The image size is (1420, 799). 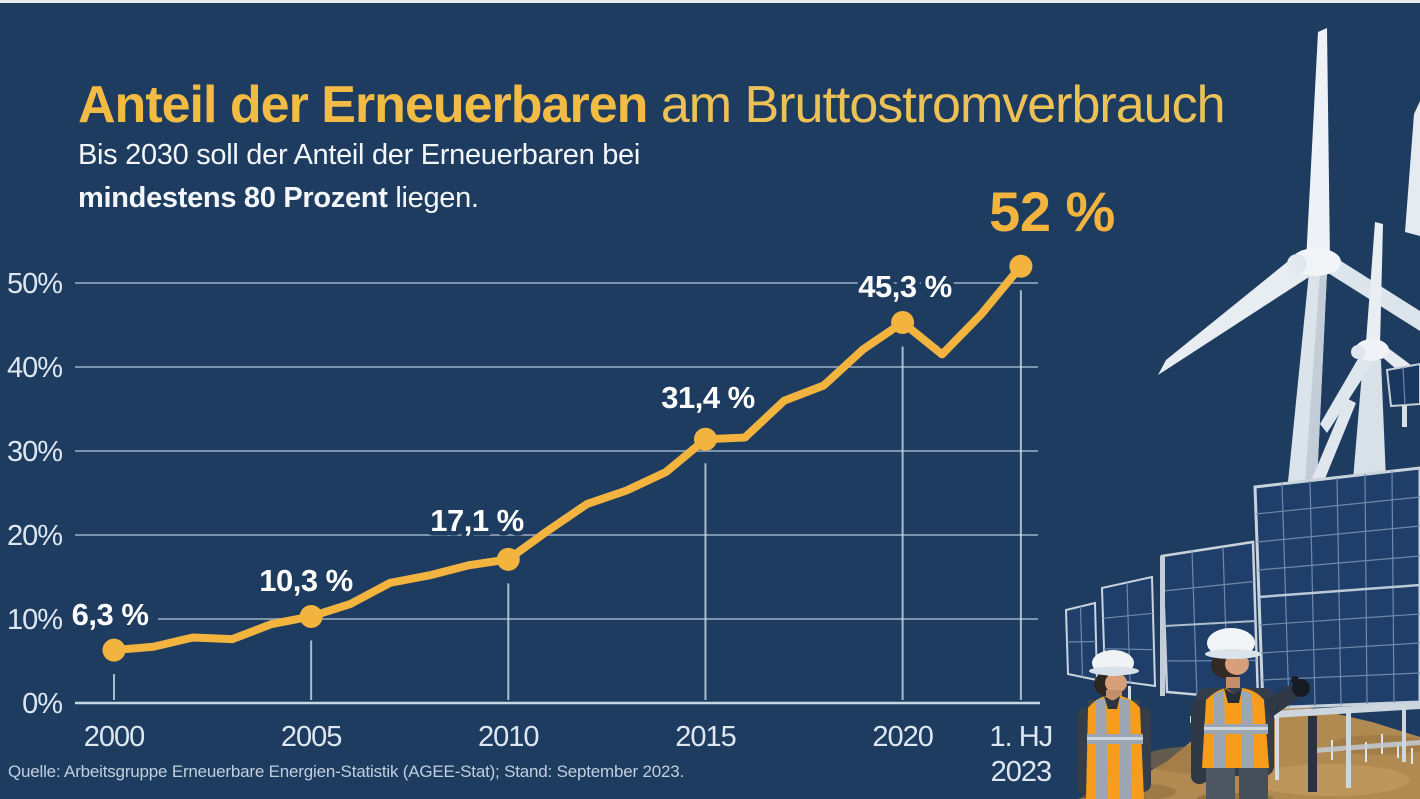 I want to click on value-label: 17,1 %, so click(x=477, y=520).